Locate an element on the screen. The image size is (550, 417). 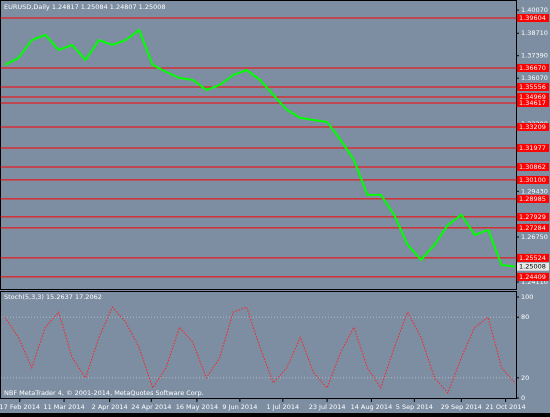
y-tick-label: 20 is located at coordinates (525, 378).